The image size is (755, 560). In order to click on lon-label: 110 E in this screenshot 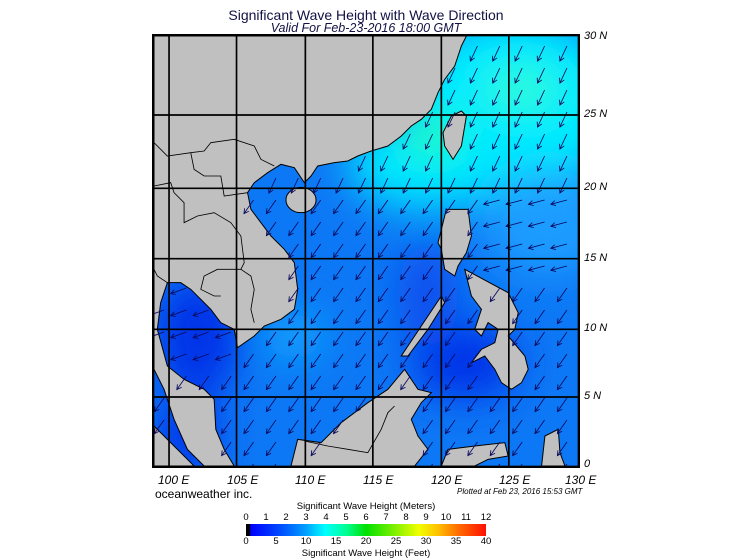, I will do `click(310, 480)`.